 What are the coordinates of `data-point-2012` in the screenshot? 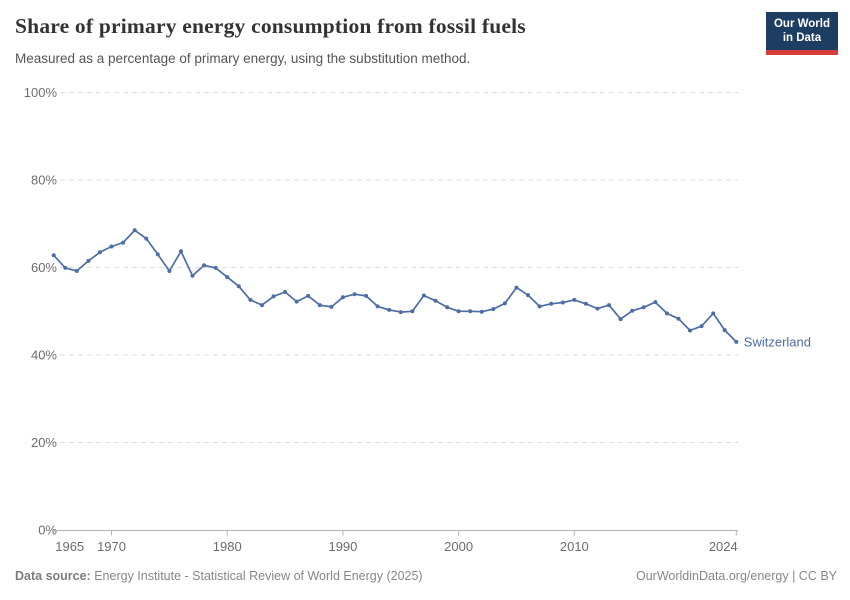 It's located at (597, 308).